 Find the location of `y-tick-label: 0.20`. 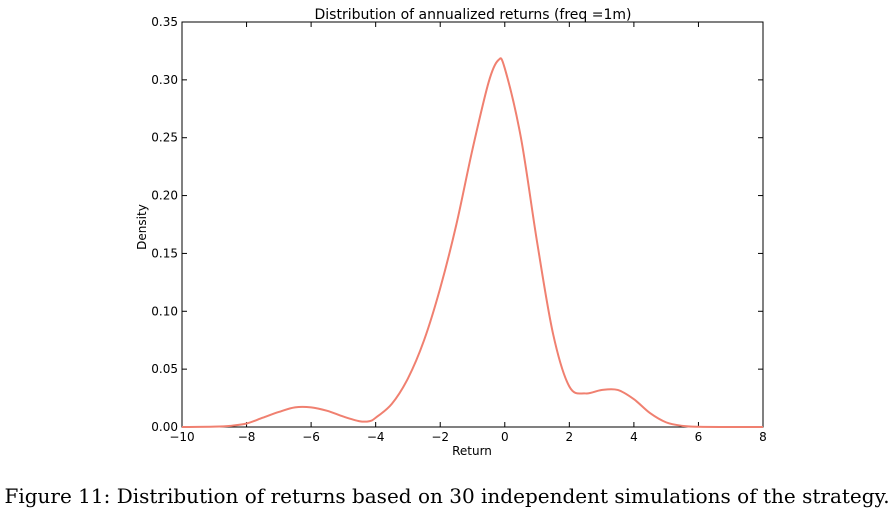

y-tick-label: 0.20 is located at coordinates (164, 196).